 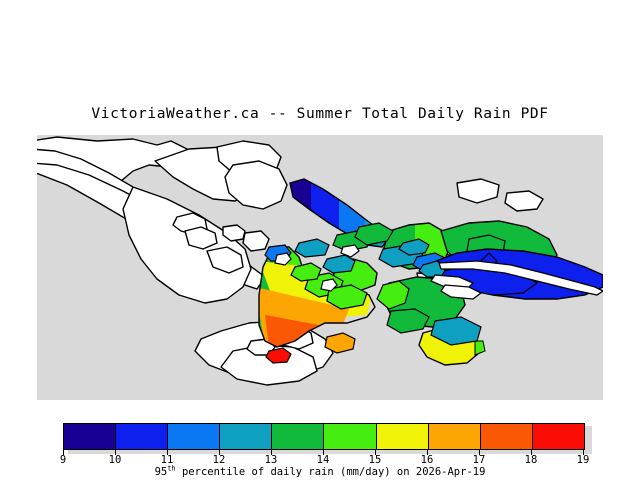 I want to click on caption-superscript: th, so click(x=171, y=468).